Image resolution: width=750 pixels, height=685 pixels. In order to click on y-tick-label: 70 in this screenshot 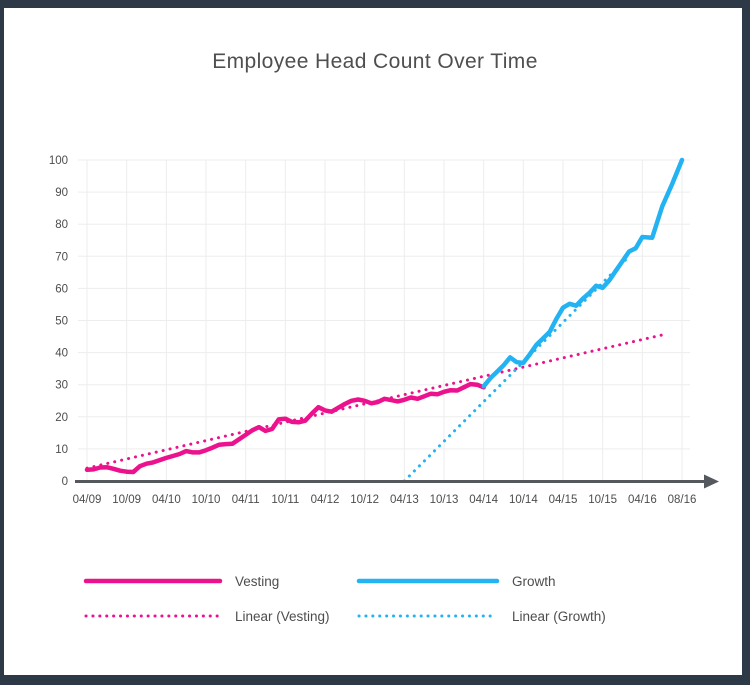, I will do `click(61, 257)`.